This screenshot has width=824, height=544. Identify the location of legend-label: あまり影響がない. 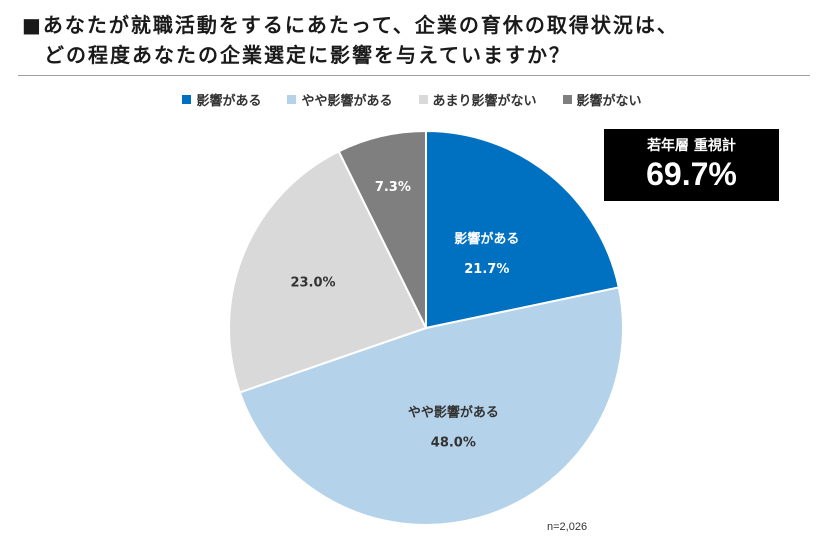
(484, 101).